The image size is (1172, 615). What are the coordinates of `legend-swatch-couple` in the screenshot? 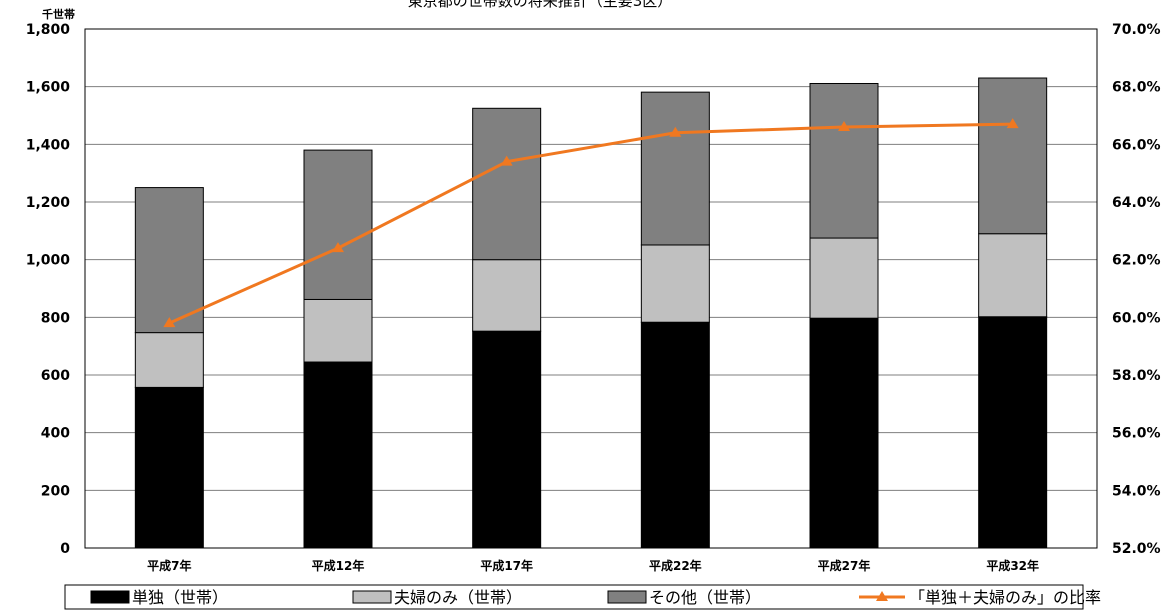 It's located at (372, 597).